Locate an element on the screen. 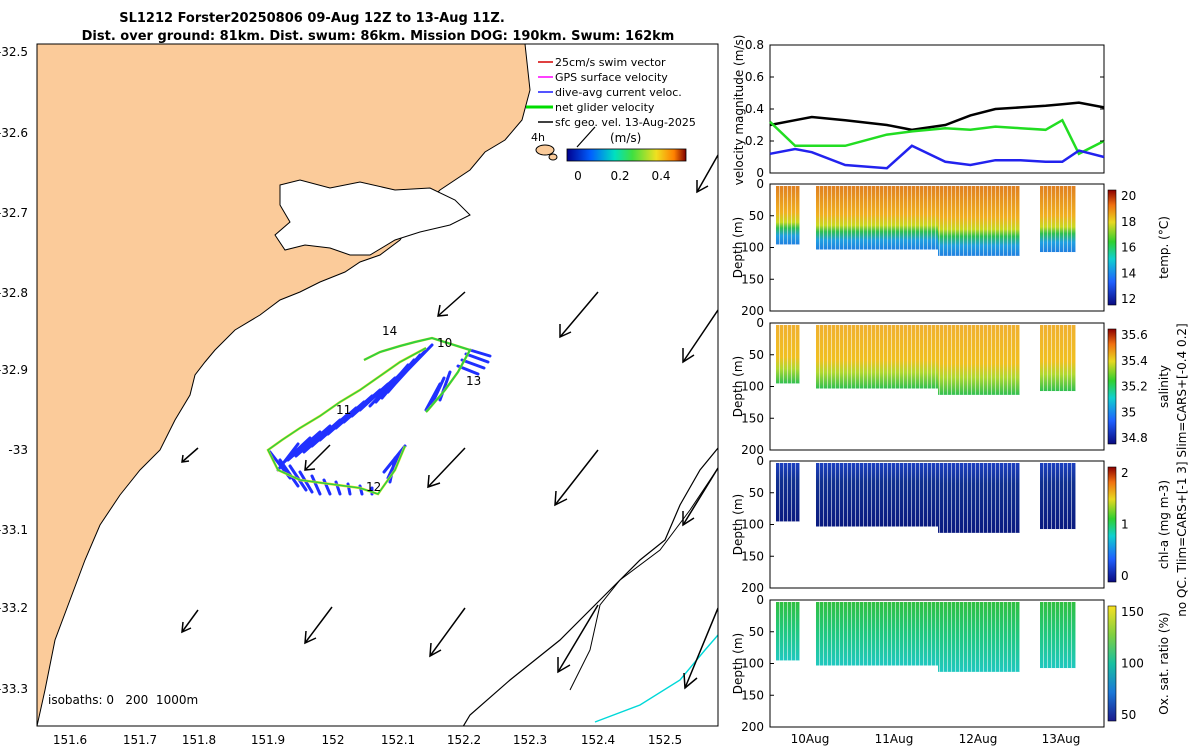  chlorophyll-cbar-label: chl-a (mg m-3) is located at coordinates (1164, 524).